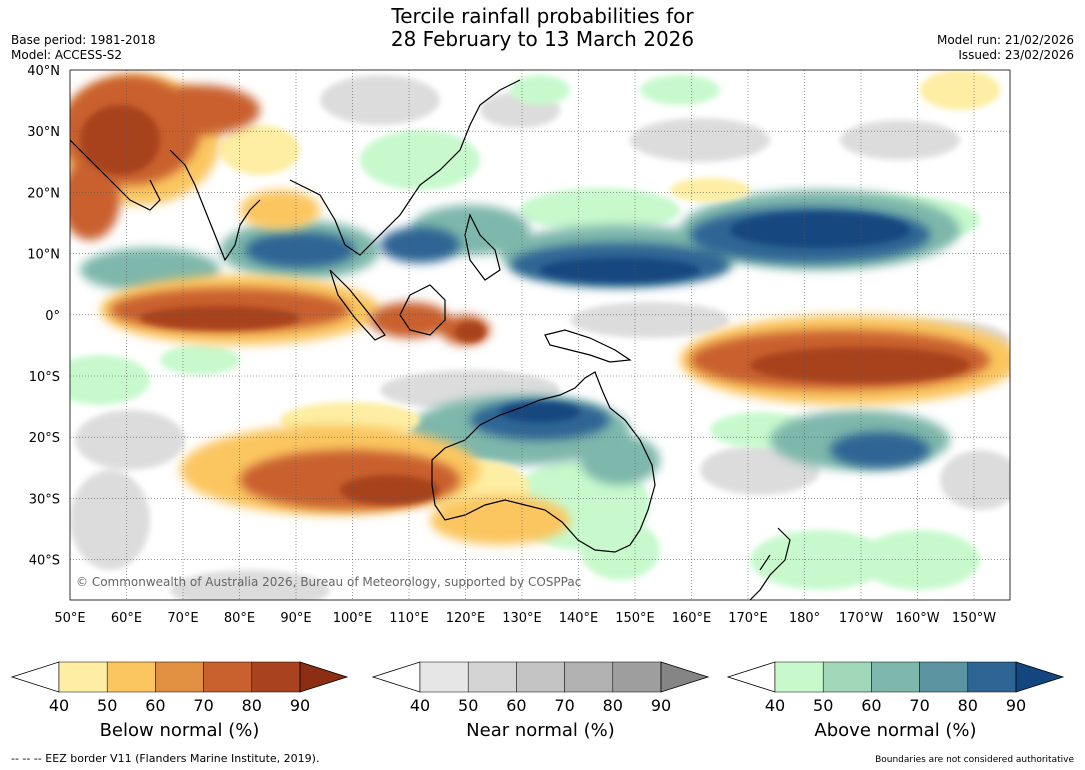 The width and height of the screenshot is (1085, 770). I want to click on colorbar-label: Above normal (%), so click(895, 730).